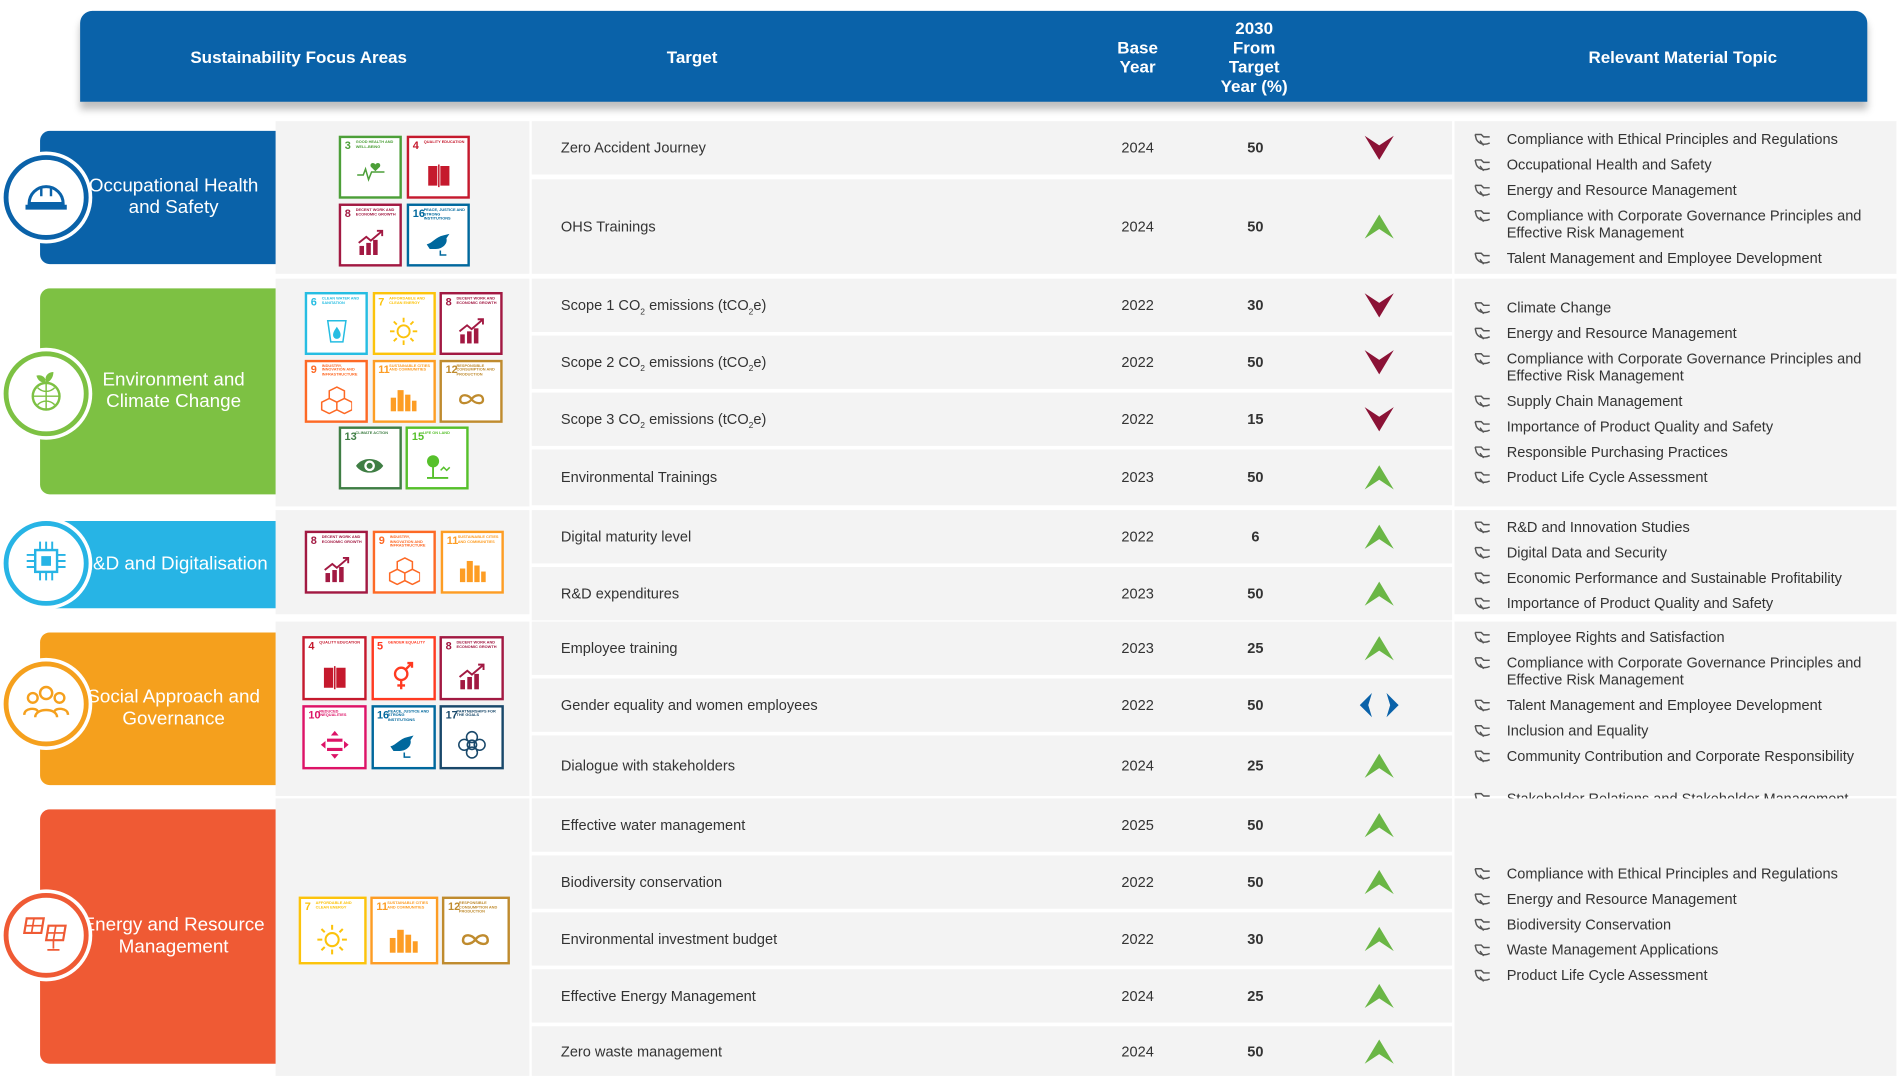  Describe the element at coordinates (641, 882) in the screenshot. I see `target-text: Biodiversity conservation` at that location.